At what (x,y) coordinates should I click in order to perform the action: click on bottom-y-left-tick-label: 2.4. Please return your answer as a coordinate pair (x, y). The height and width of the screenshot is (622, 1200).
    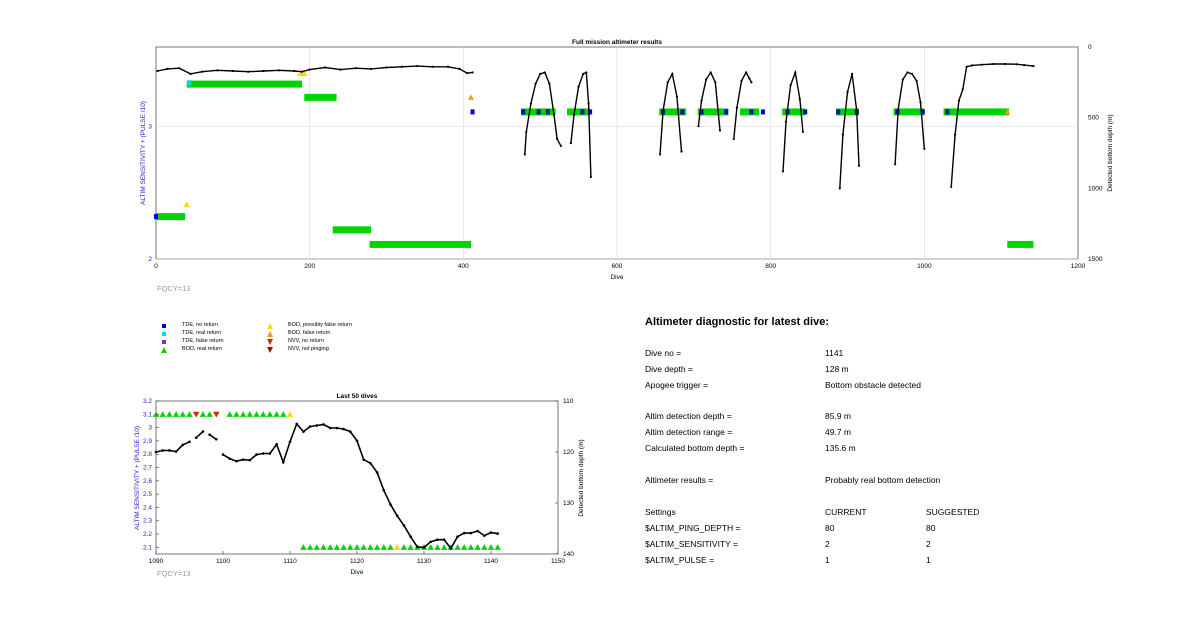
    Looking at the image, I should click on (147, 507).